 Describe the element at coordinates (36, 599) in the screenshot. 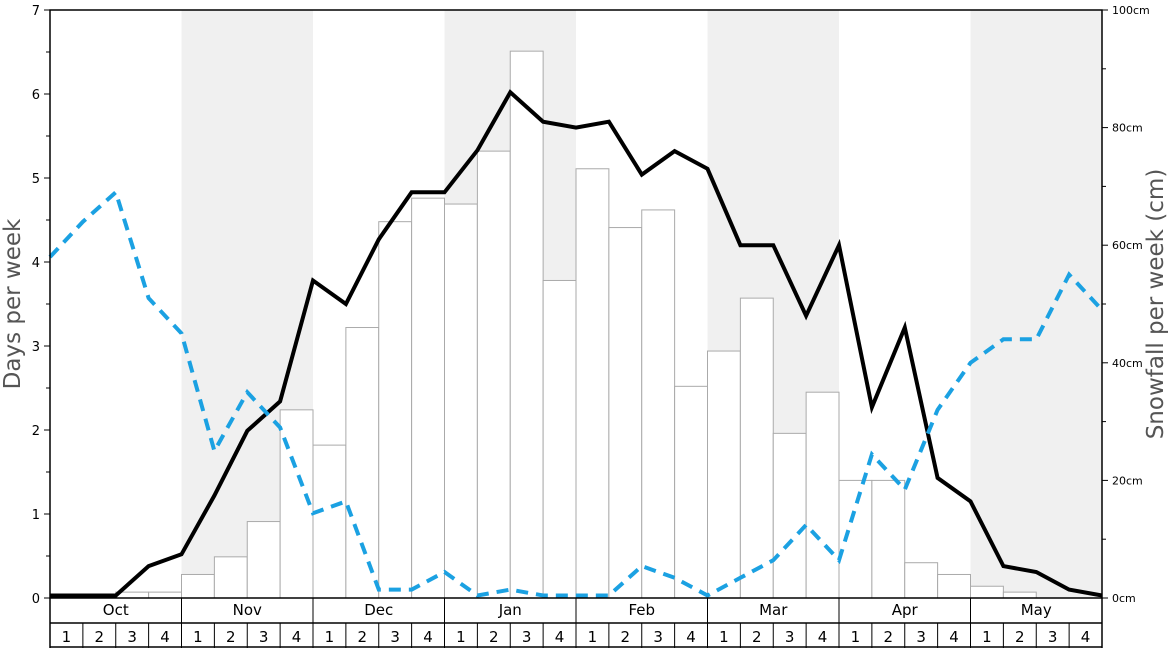

I see `left-tick-label: 0` at that location.